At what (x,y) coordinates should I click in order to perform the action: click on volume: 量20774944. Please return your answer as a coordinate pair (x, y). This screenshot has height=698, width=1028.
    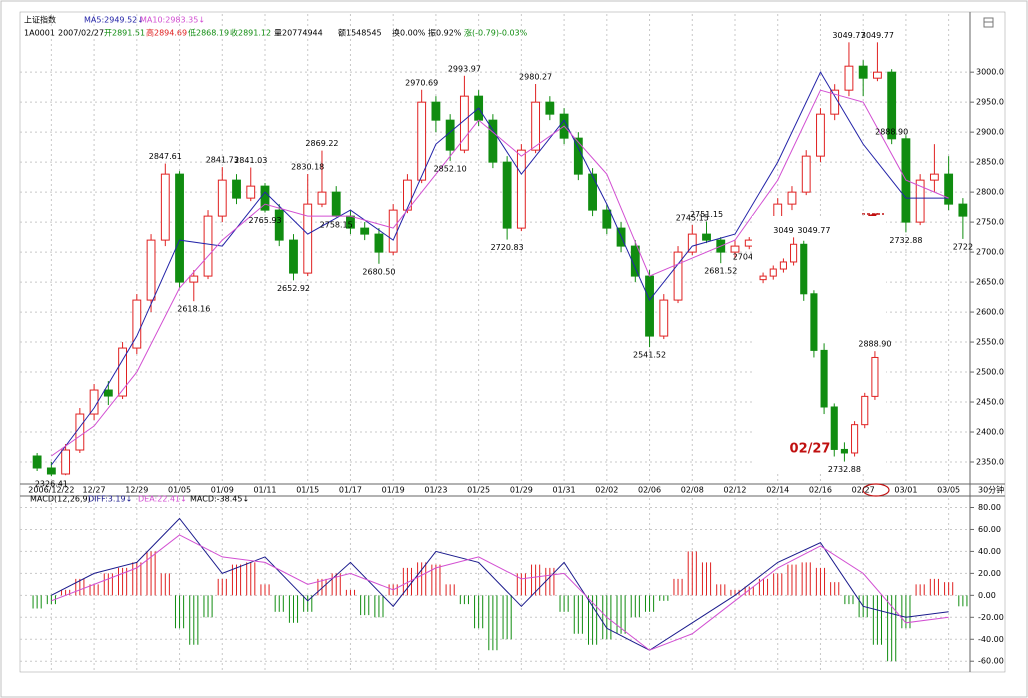
    Looking at the image, I should click on (298, 33).